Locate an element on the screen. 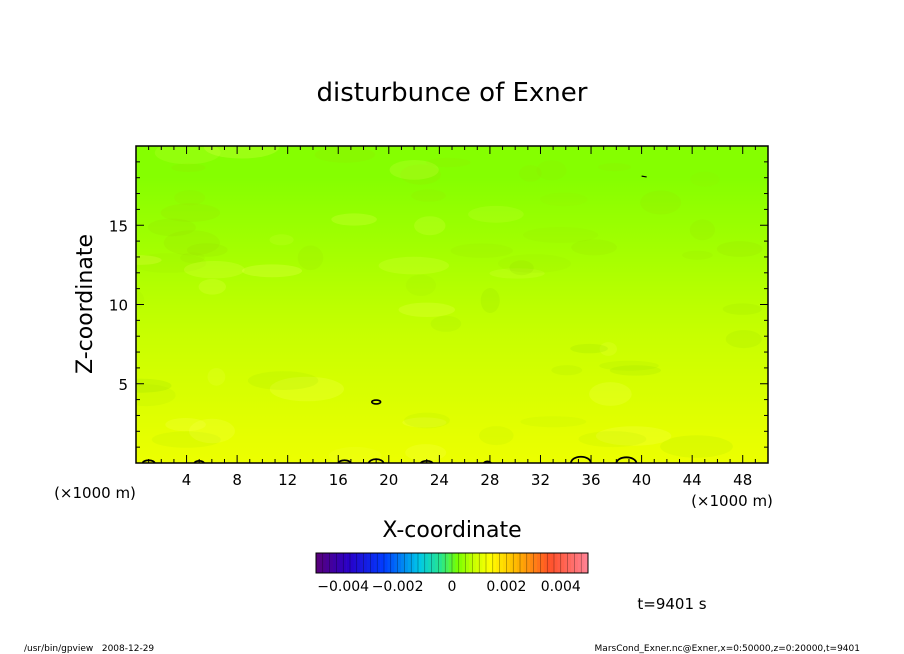  contour-speck is located at coordinates (644, 176).